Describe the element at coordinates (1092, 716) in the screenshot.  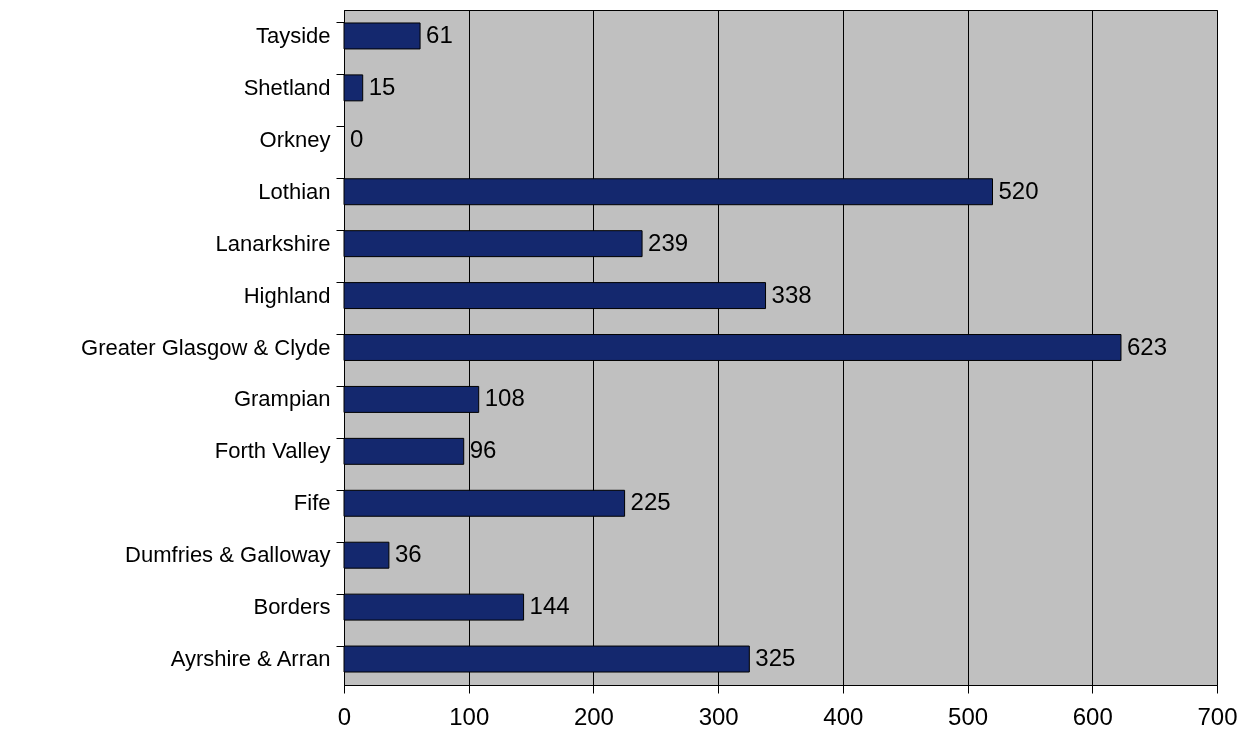
I see `x-tick-label: 600` at that location.